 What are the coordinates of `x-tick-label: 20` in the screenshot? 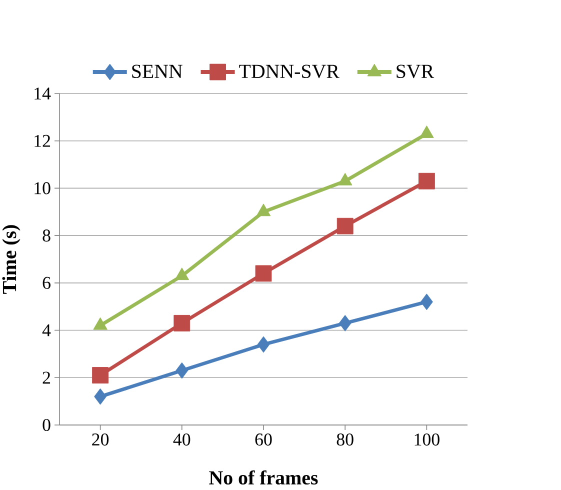 It's located at (100, 439).